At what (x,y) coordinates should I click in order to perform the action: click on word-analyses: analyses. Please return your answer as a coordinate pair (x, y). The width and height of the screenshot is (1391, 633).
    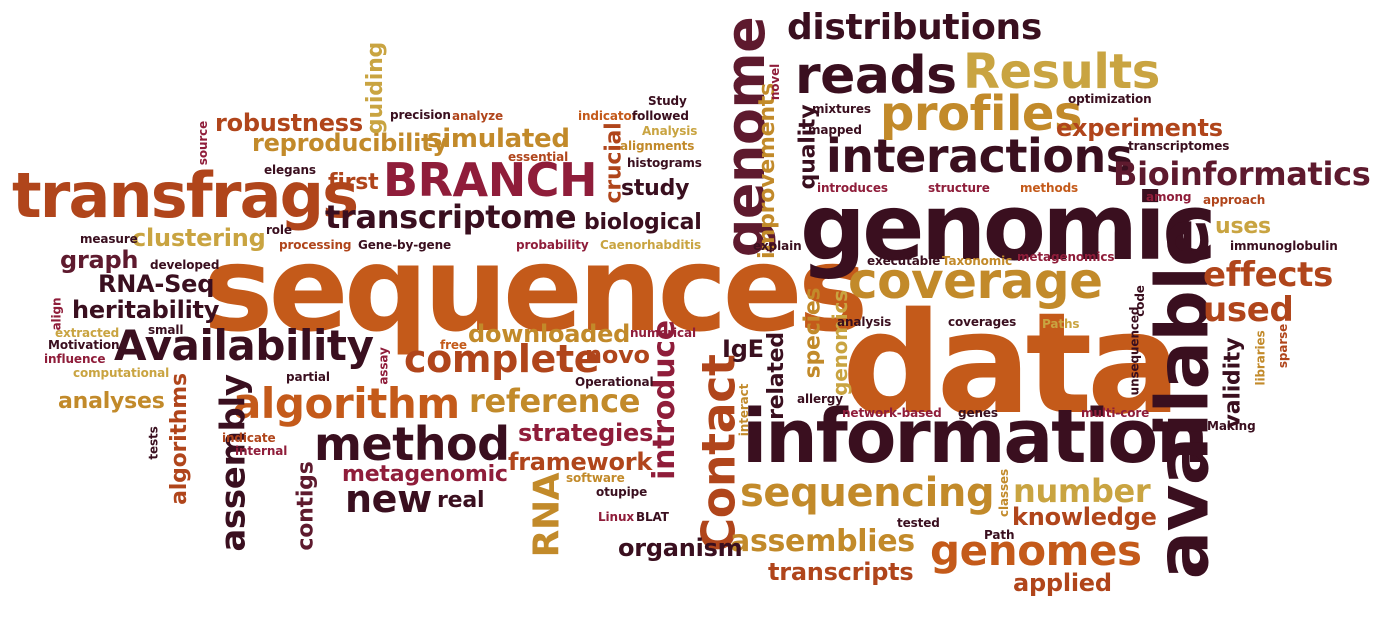
    Looking at the image, I should click on (111, 401).